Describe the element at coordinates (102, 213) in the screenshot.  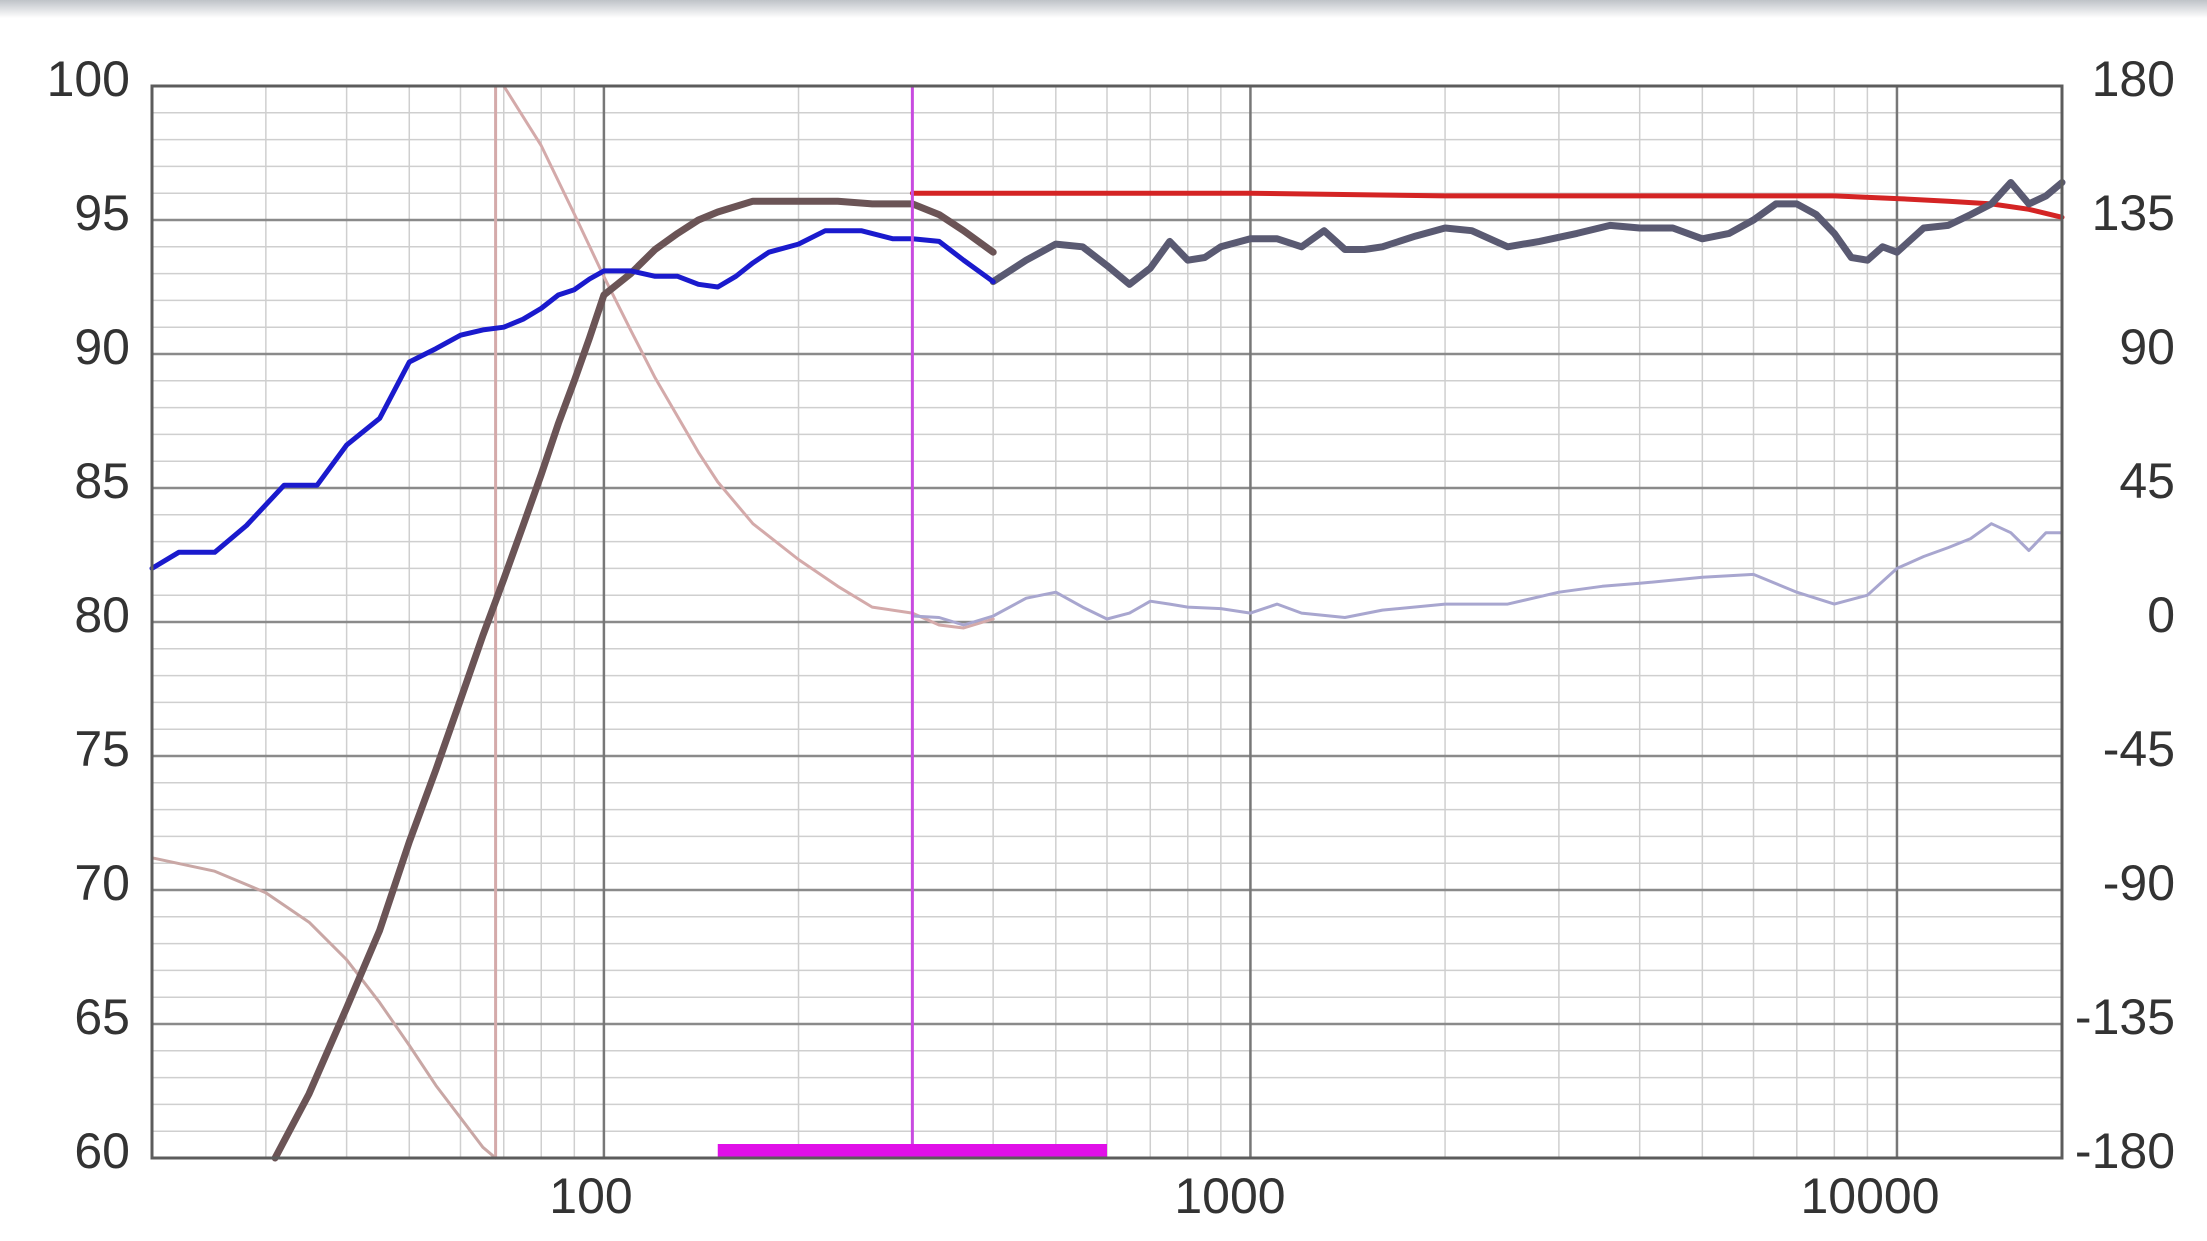
I see `y-tick-label-95: 95` at that location.